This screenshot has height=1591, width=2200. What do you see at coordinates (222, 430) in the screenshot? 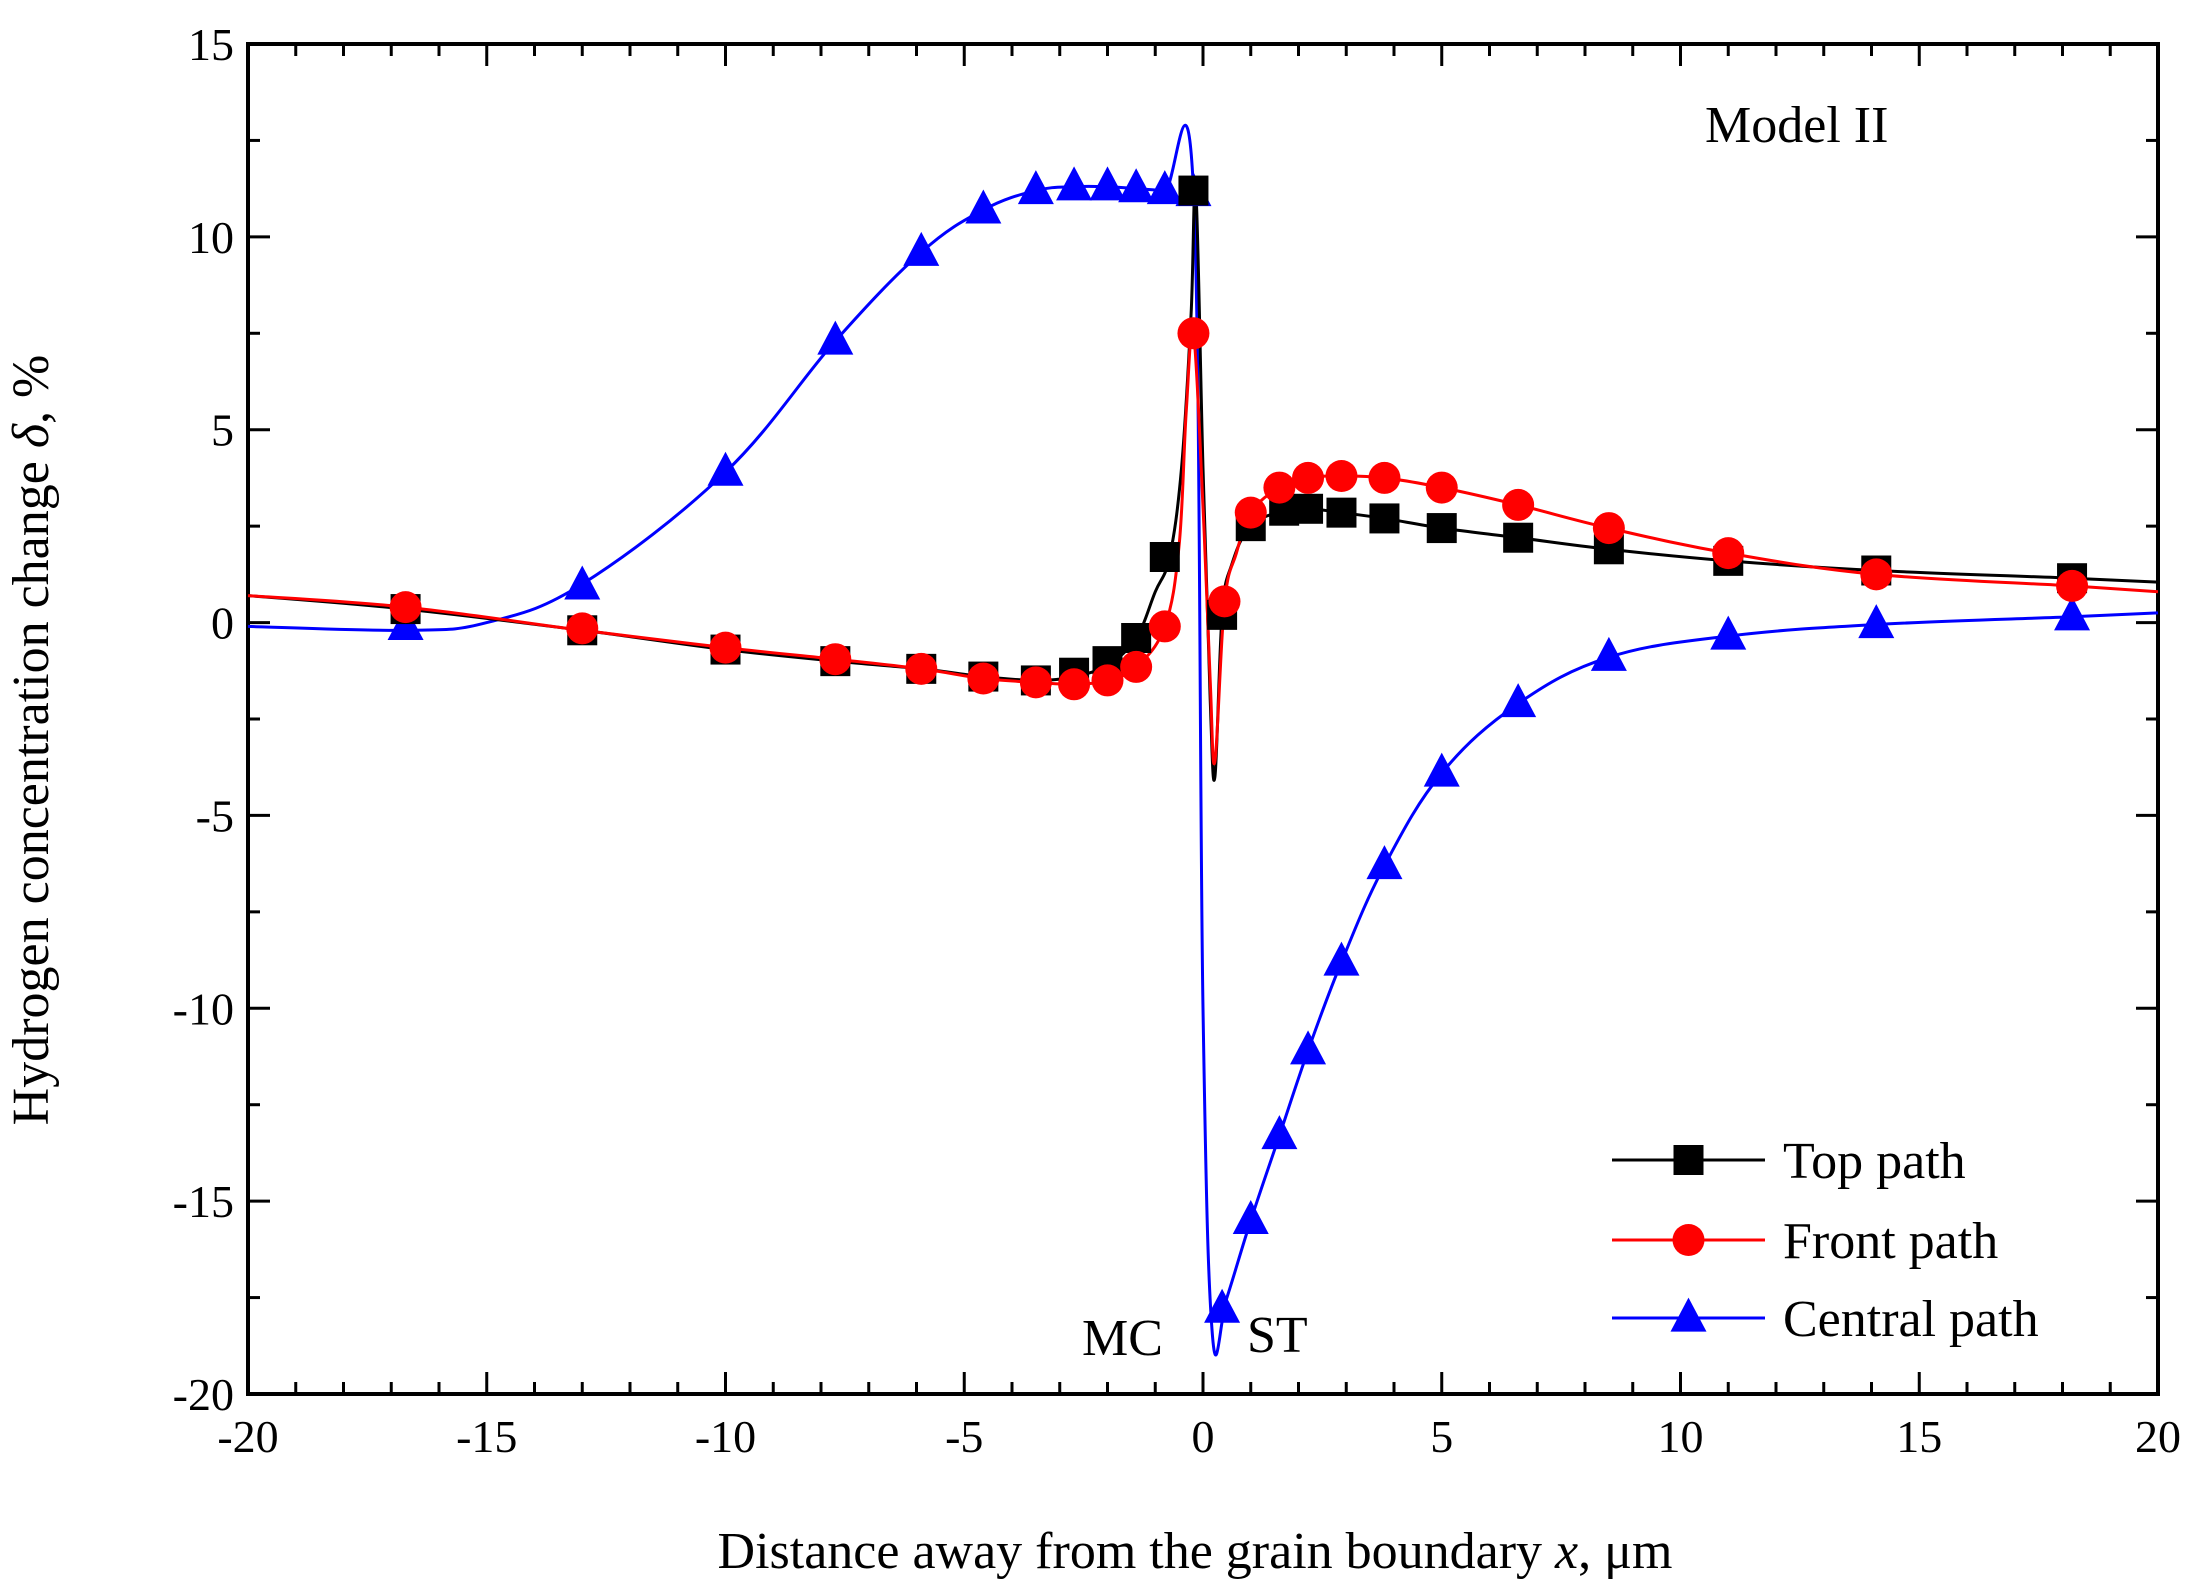
I see `y-tick-label: 5` at bounding box center [222, 430].